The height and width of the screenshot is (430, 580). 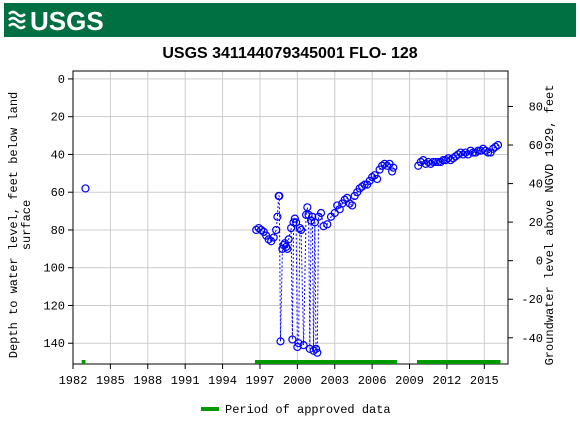 What do you see at coordinates (58, 231) in the screenshot?
I see `y-tick-label: 80` at bounding box center [58, 231].